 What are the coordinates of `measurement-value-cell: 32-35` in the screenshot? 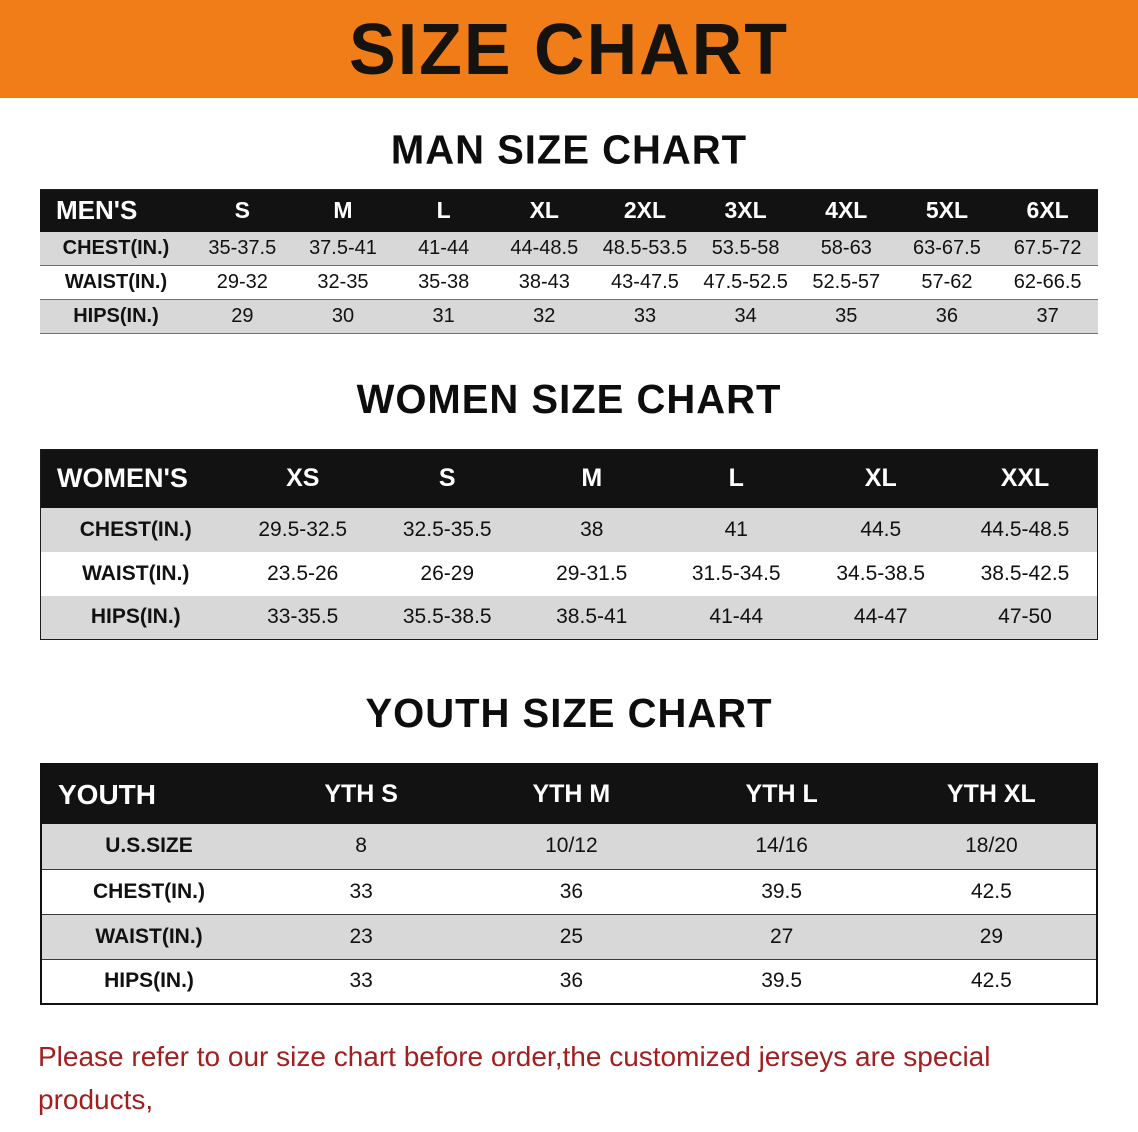 It's located at (343, 282).